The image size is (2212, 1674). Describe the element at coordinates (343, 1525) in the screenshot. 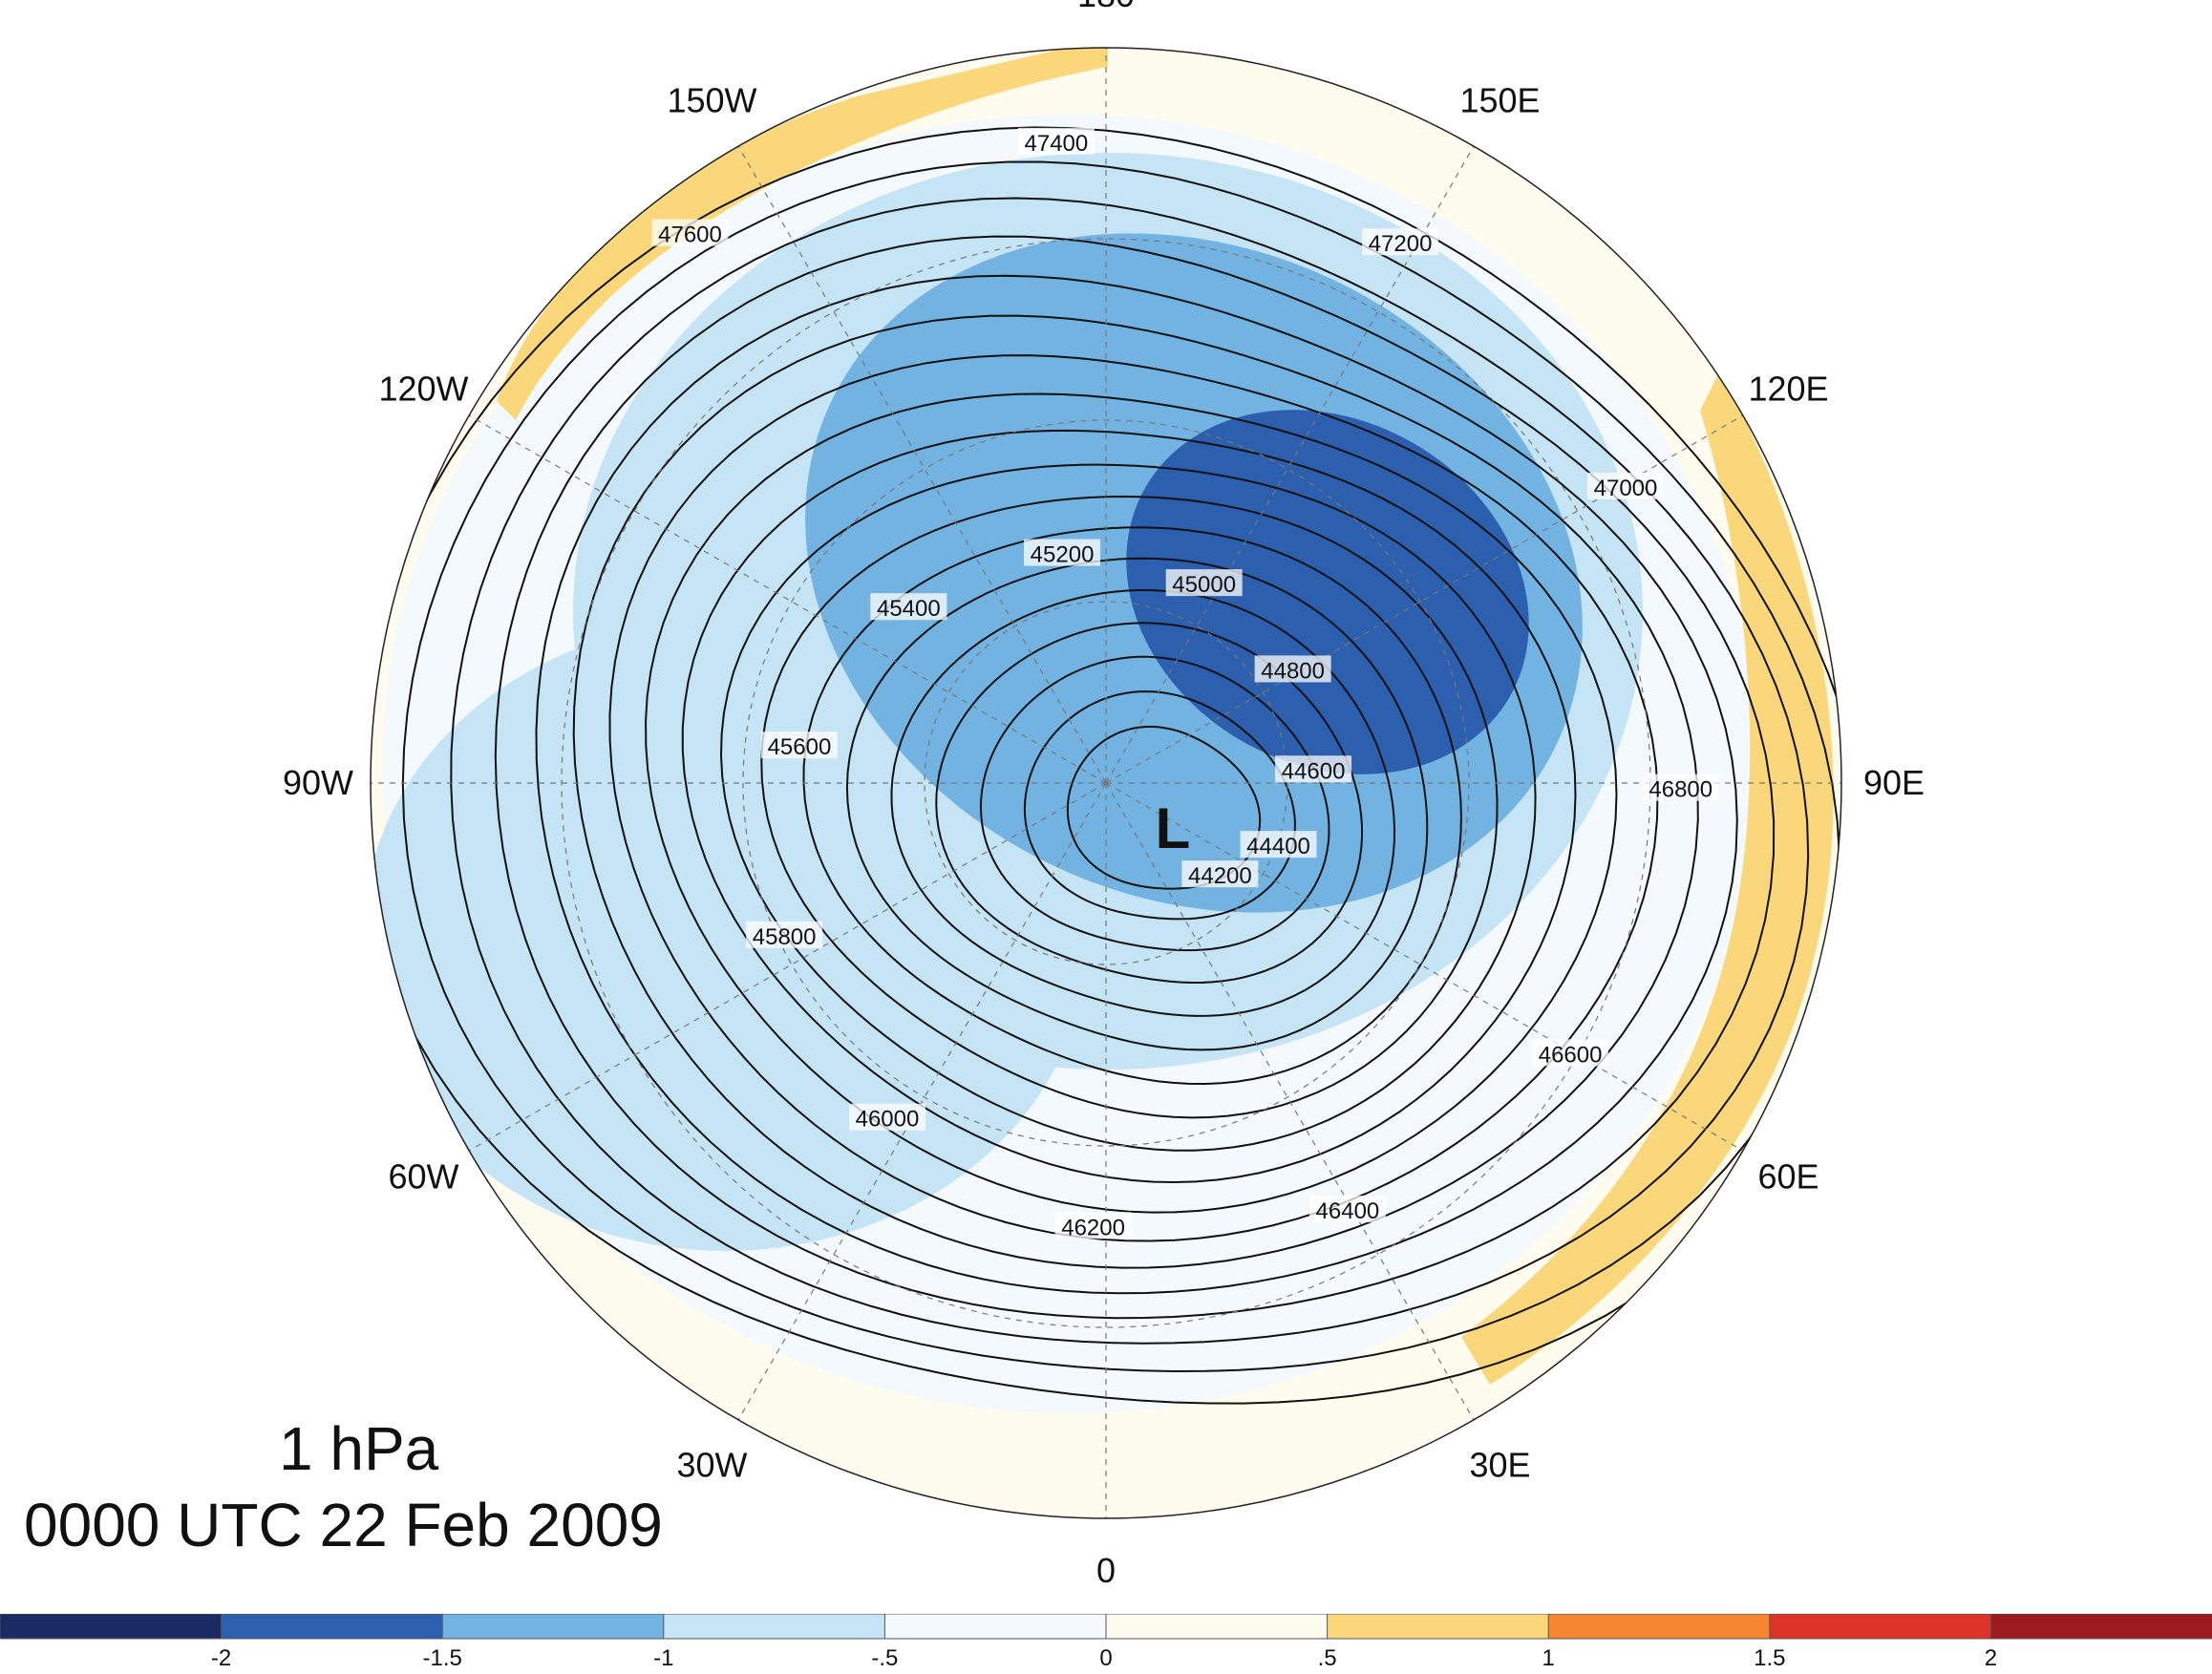

I see `valid-time-title: 0000 UTC 22 Feb 2009` at that location.